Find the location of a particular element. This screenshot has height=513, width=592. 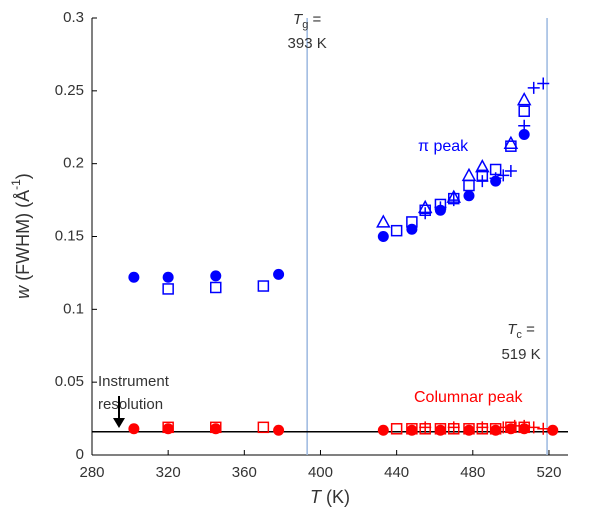

y-axis-label: w (FWHM) (Å-1) is located at coordinates (21, 236).